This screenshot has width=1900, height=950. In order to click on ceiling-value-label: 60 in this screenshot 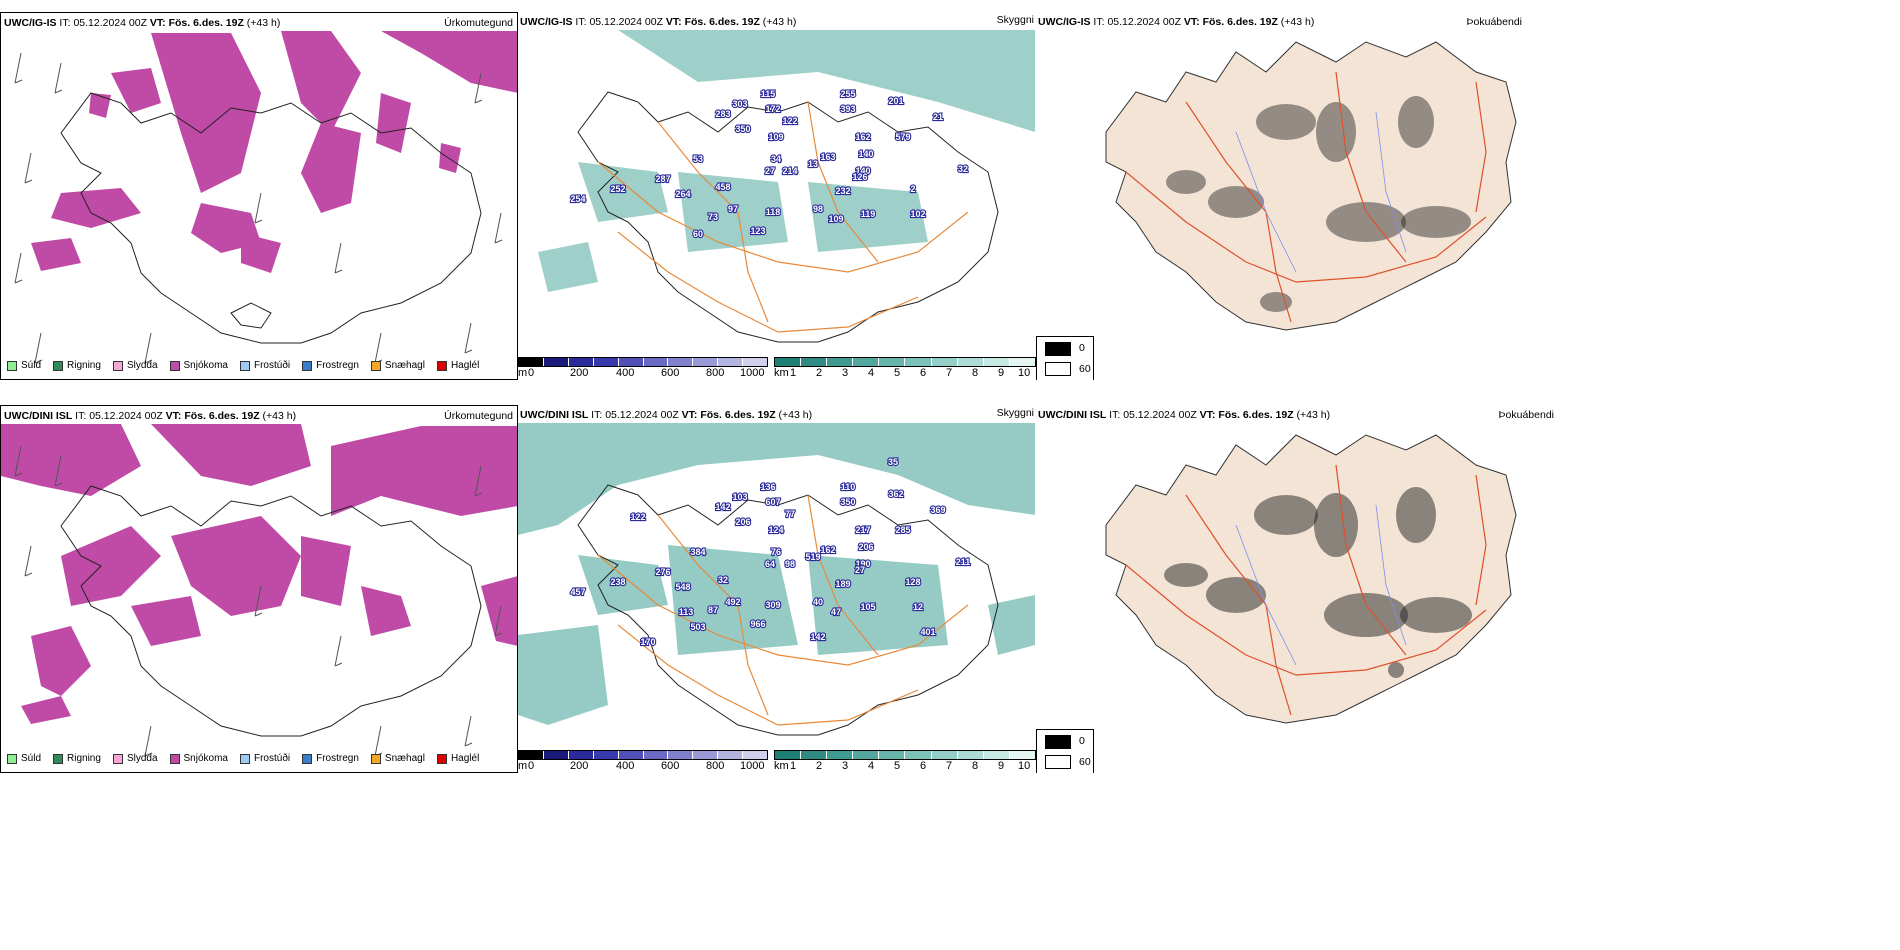, I will do `click(698, 234)`.